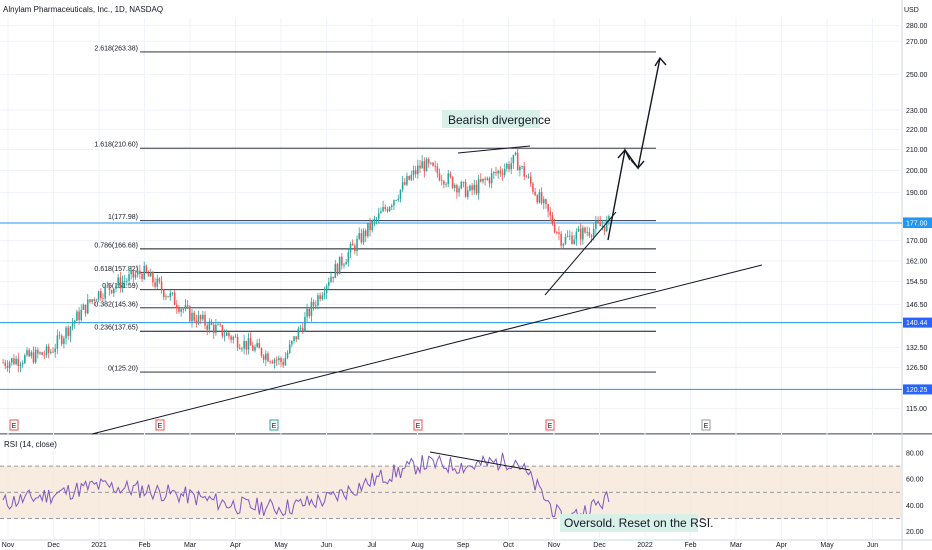 The width and height of the screenshot is (932, 550). What do you see at coordinates (917, 130) in the screenshot?
I see `price-tick-label: 220.00` at bounding box center [917, 130].